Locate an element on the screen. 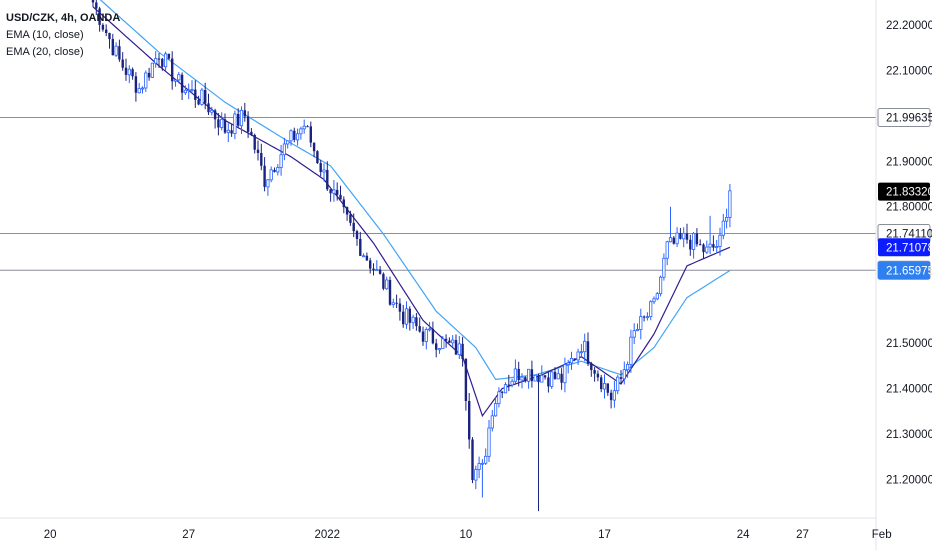  time-tick-label: 2022 is located at coordinates (328, 535).